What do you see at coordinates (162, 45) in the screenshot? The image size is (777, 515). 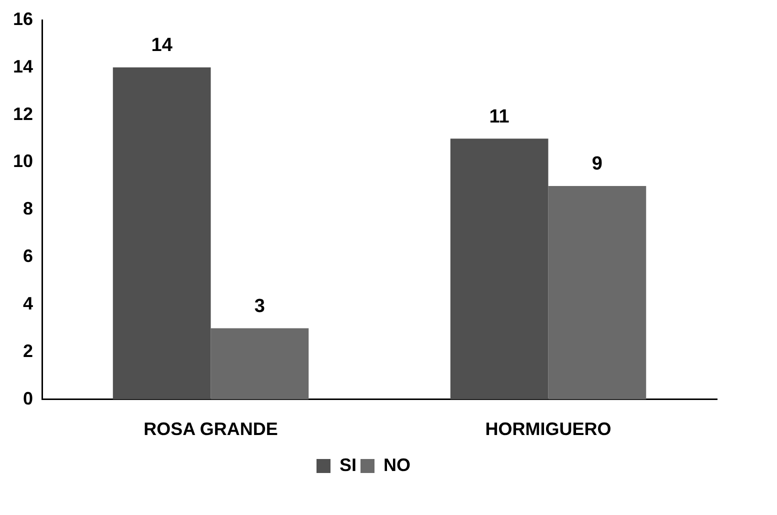 I see `data-label: 14` at bounding box center [162, 45].